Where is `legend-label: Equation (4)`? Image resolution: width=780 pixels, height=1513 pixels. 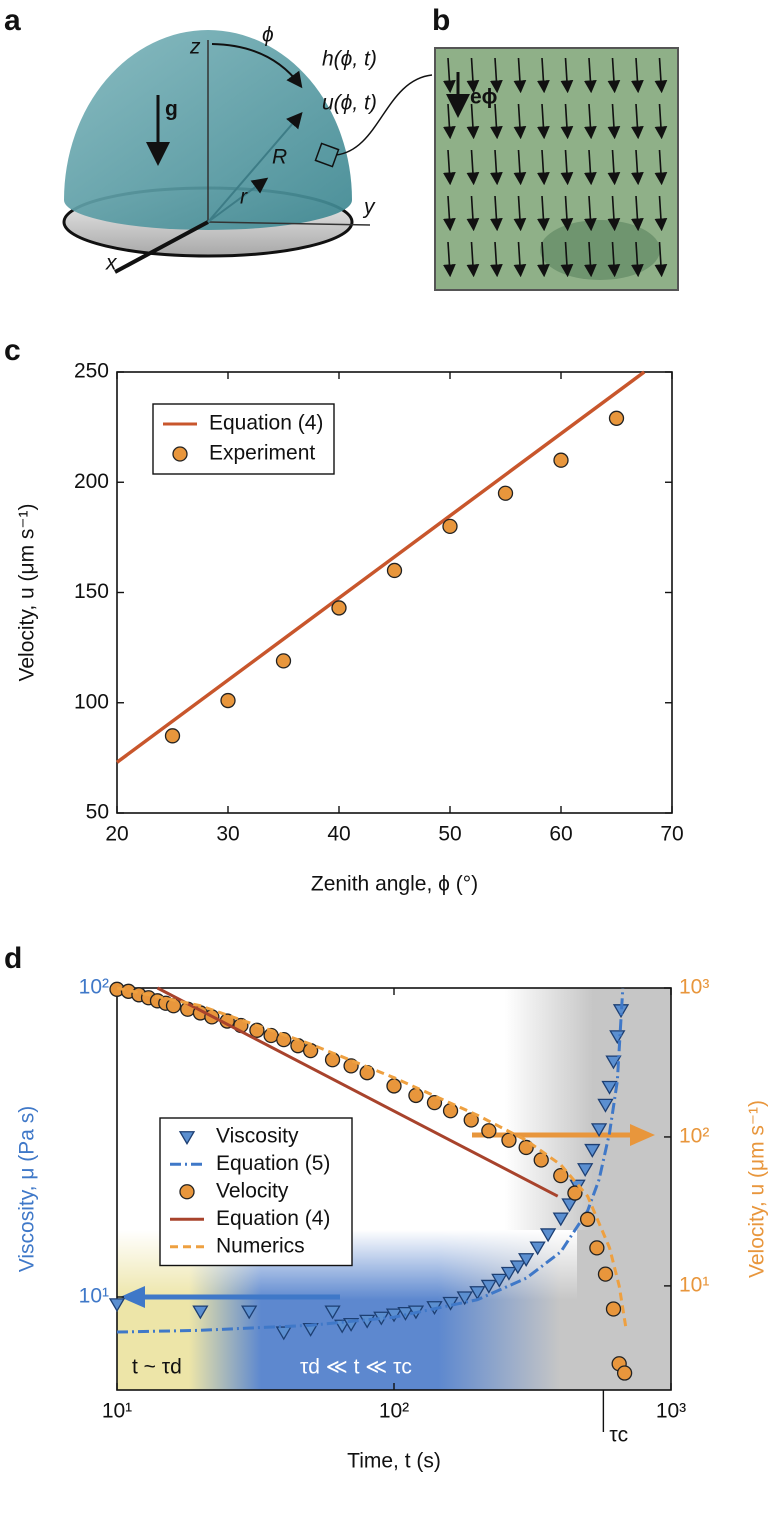
legend-label: Equation (4) is located at coordinates (266, 423).